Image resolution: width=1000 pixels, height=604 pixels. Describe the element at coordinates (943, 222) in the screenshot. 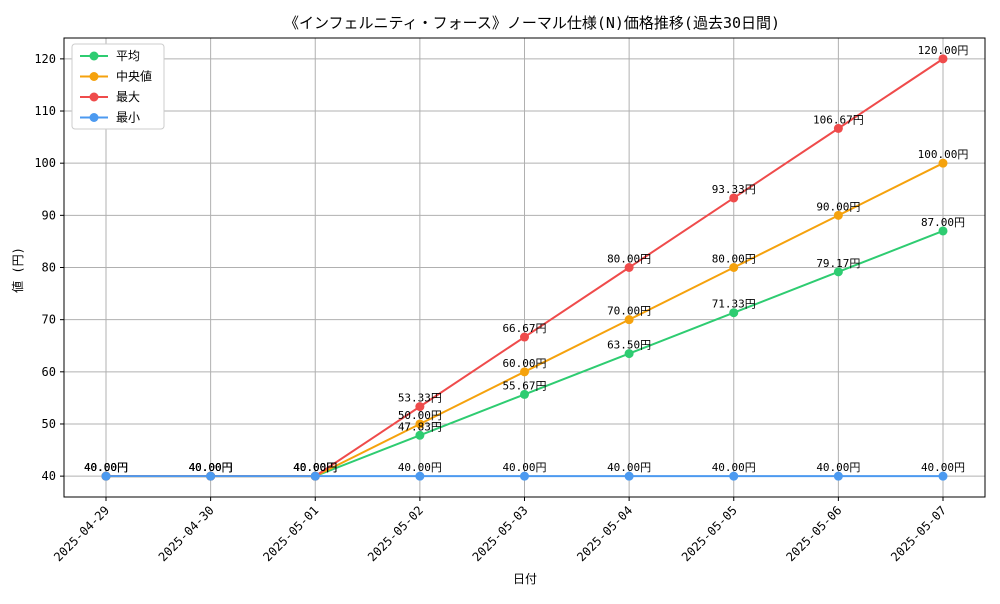

I see `data-label: 87.00円` at that location.